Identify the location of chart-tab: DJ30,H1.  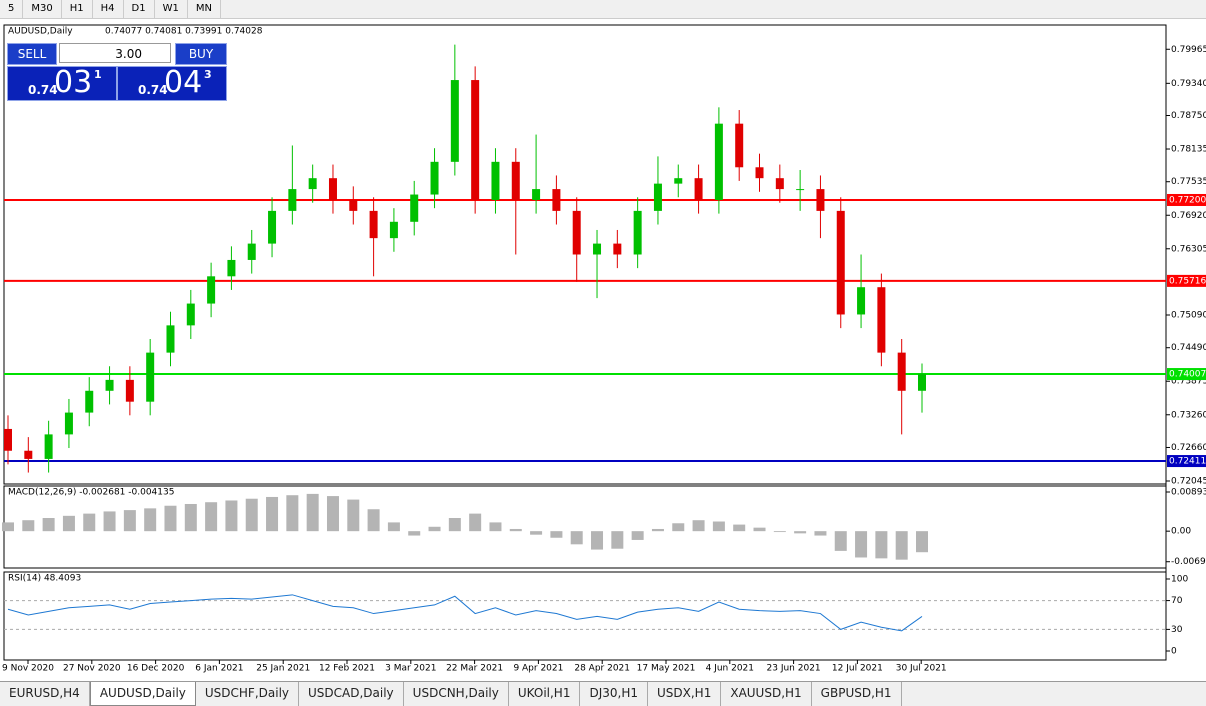
(614, 694).